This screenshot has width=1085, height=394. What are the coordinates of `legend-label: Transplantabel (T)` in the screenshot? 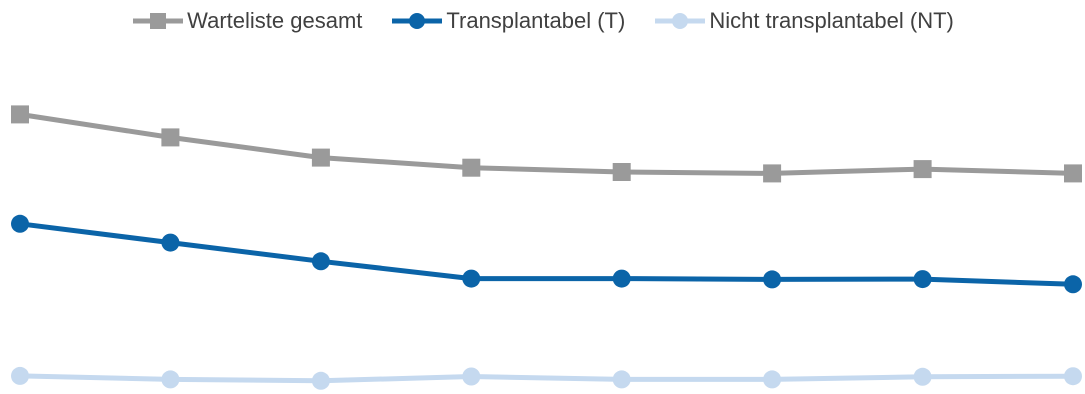 It's located at (536, 20).